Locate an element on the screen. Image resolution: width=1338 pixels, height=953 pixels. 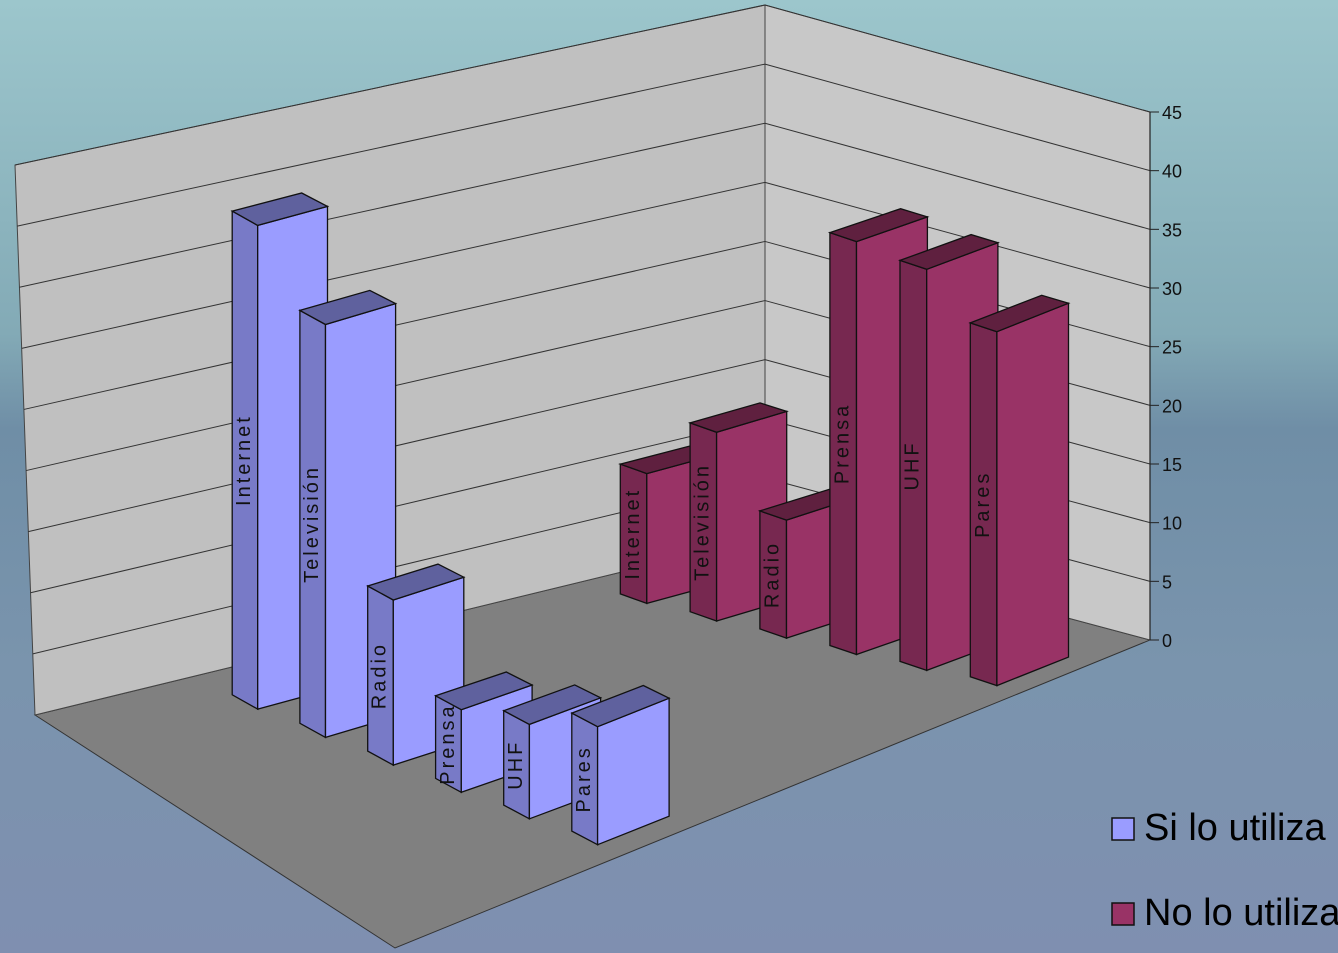
y-tick-label: 40 is located at coordinates (1172, 172).